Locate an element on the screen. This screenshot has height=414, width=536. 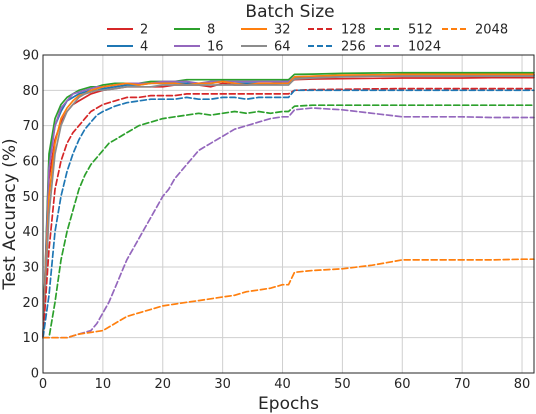
y-tick-label: 80 is located at coordinates (30, 91).